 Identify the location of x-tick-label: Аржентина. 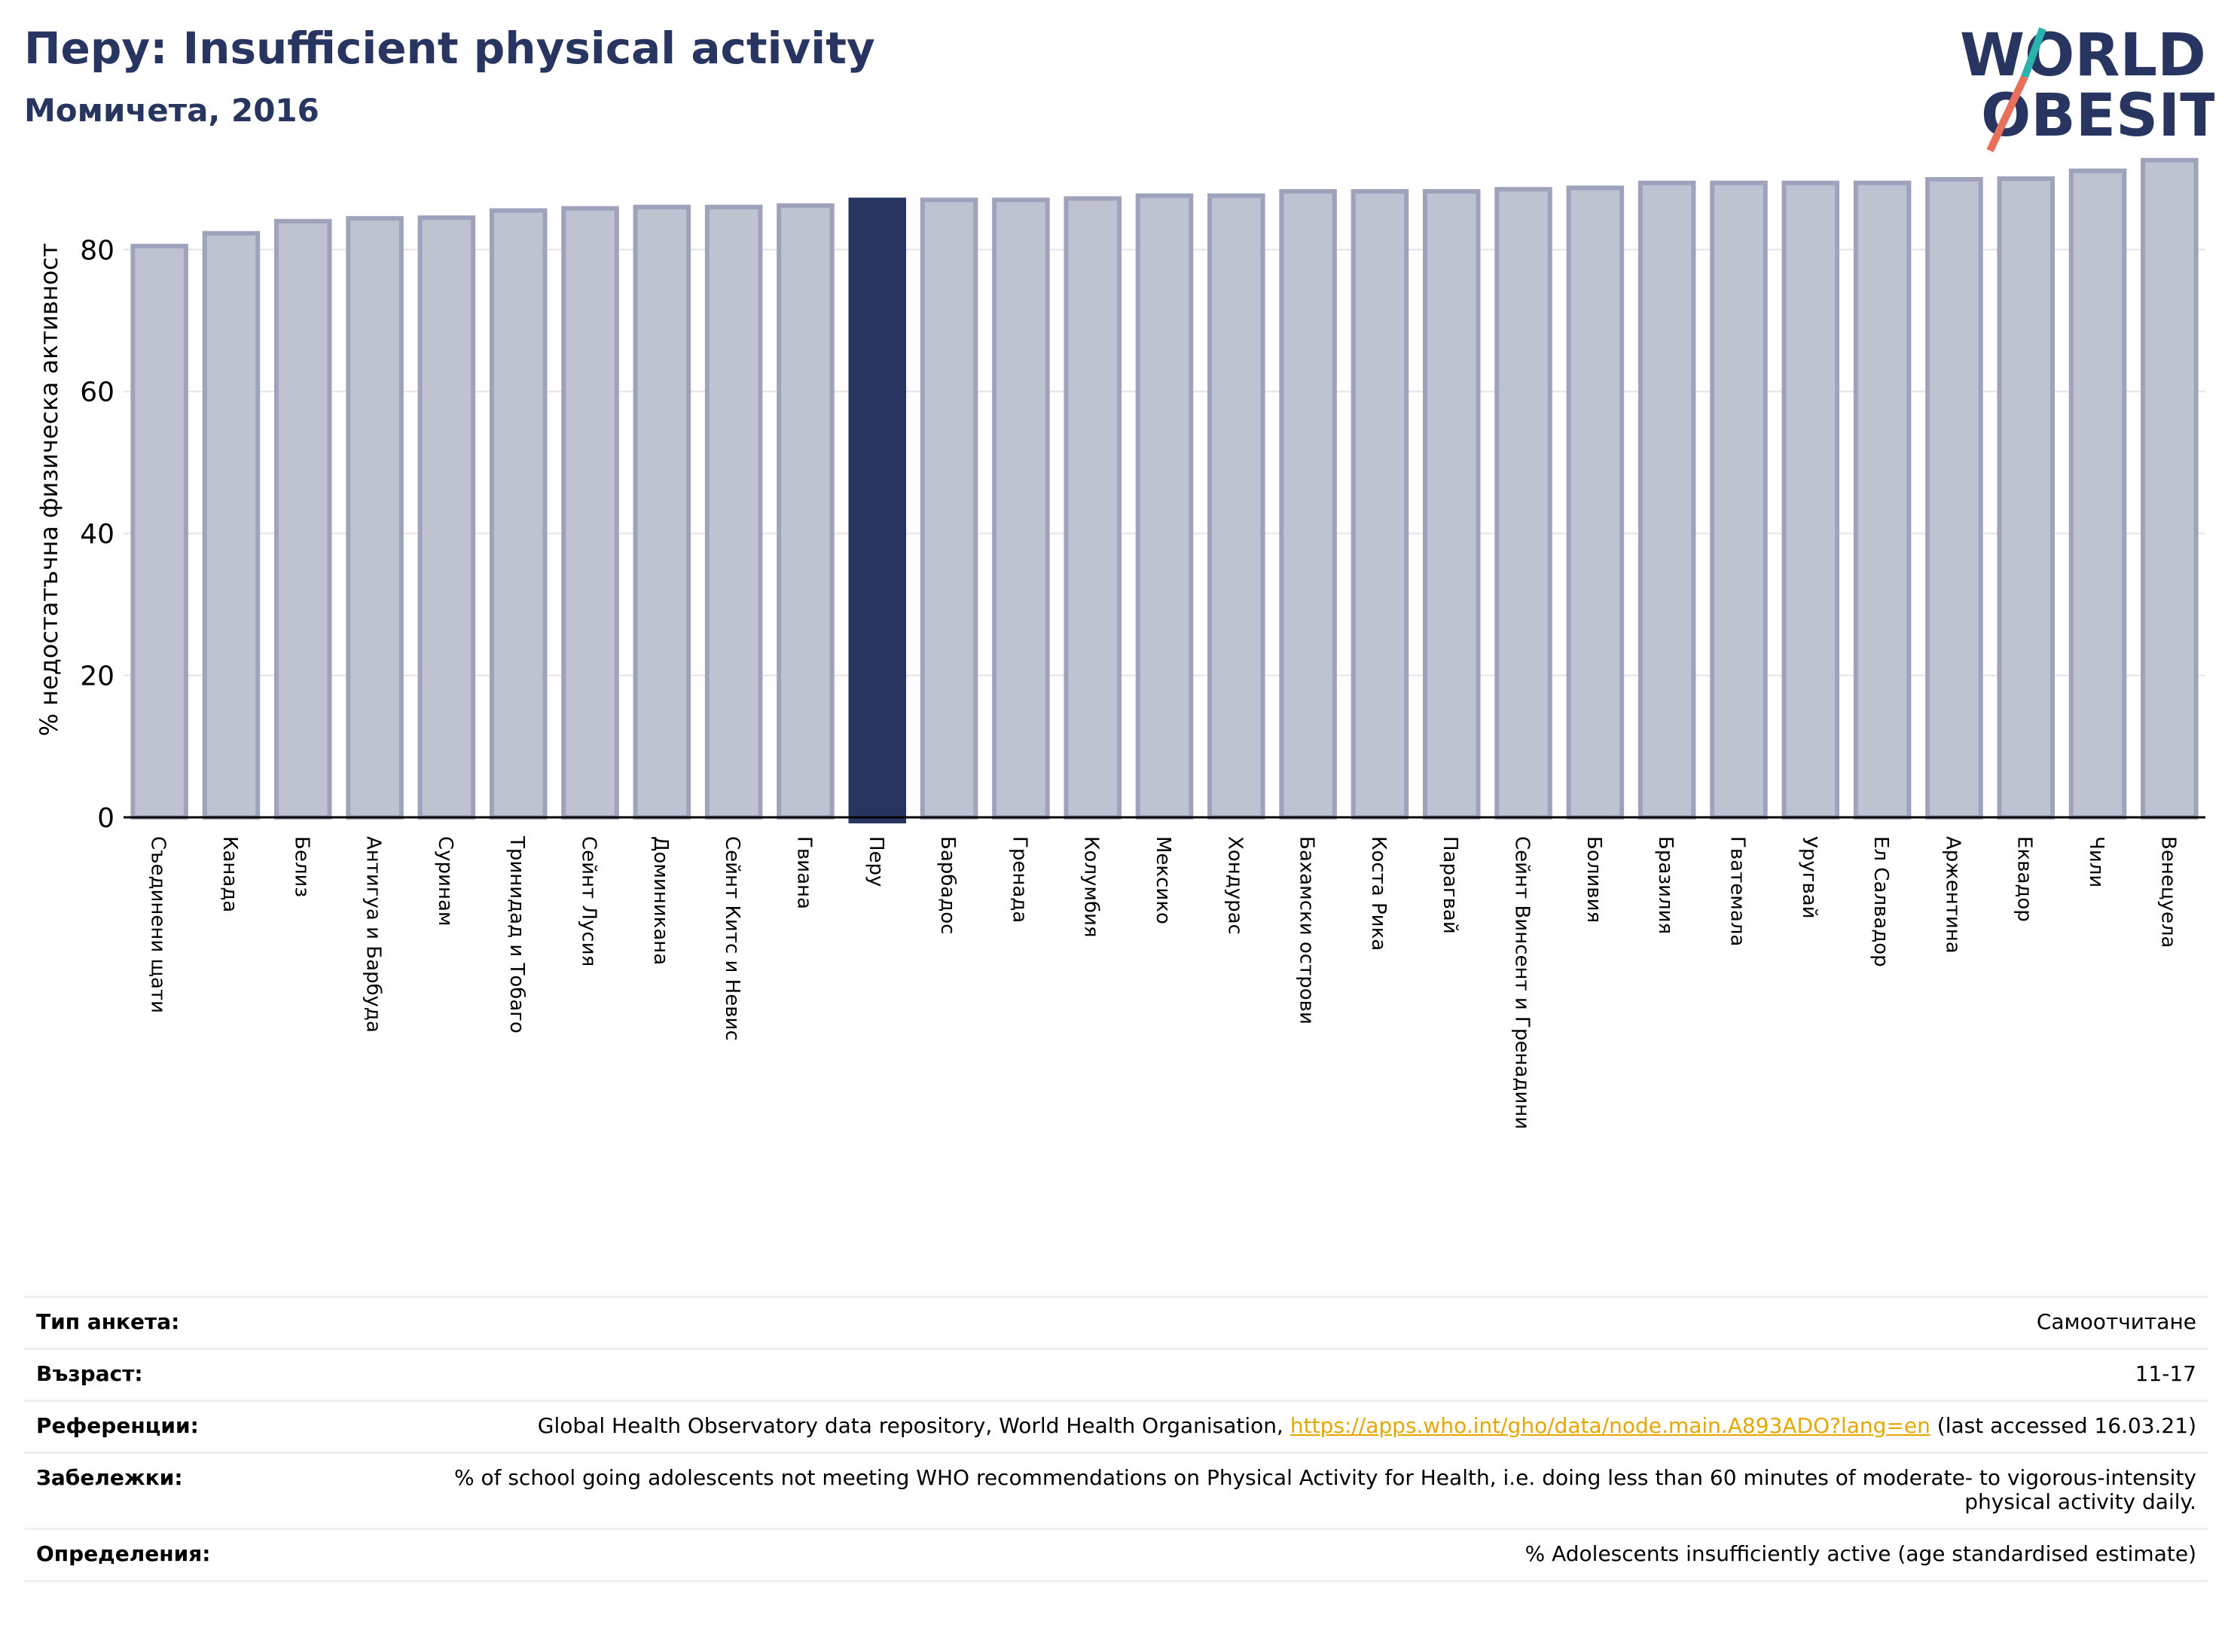
(1952, 895).